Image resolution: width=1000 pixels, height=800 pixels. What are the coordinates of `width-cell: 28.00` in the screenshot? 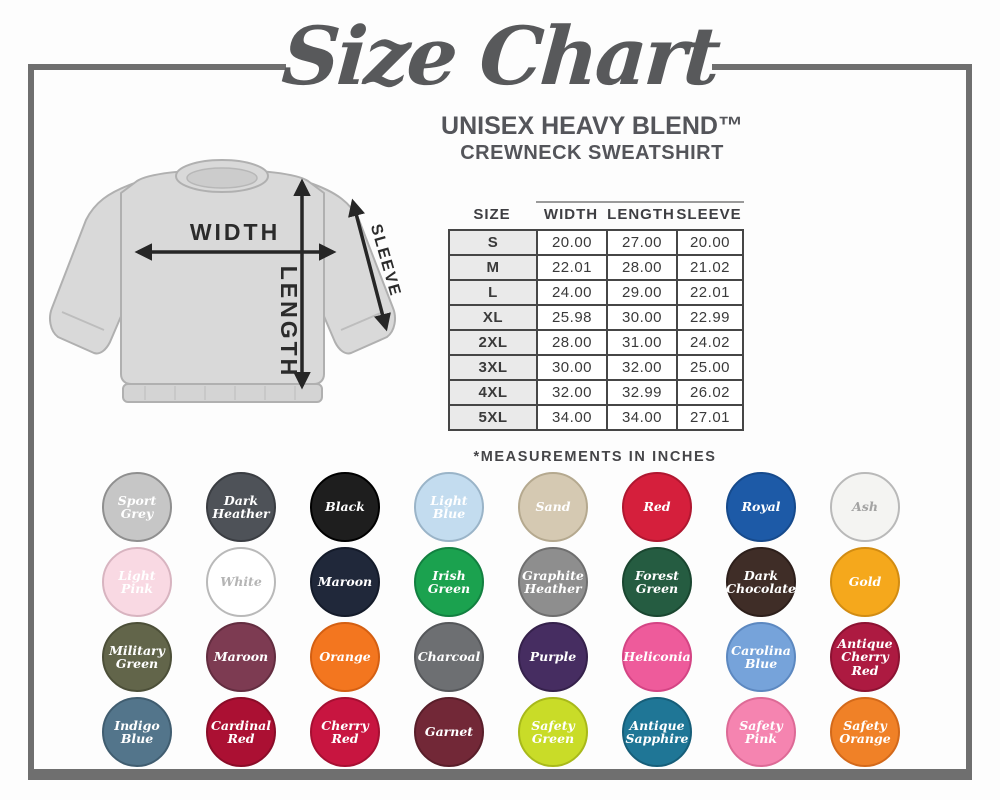 It's located at (572, 342).